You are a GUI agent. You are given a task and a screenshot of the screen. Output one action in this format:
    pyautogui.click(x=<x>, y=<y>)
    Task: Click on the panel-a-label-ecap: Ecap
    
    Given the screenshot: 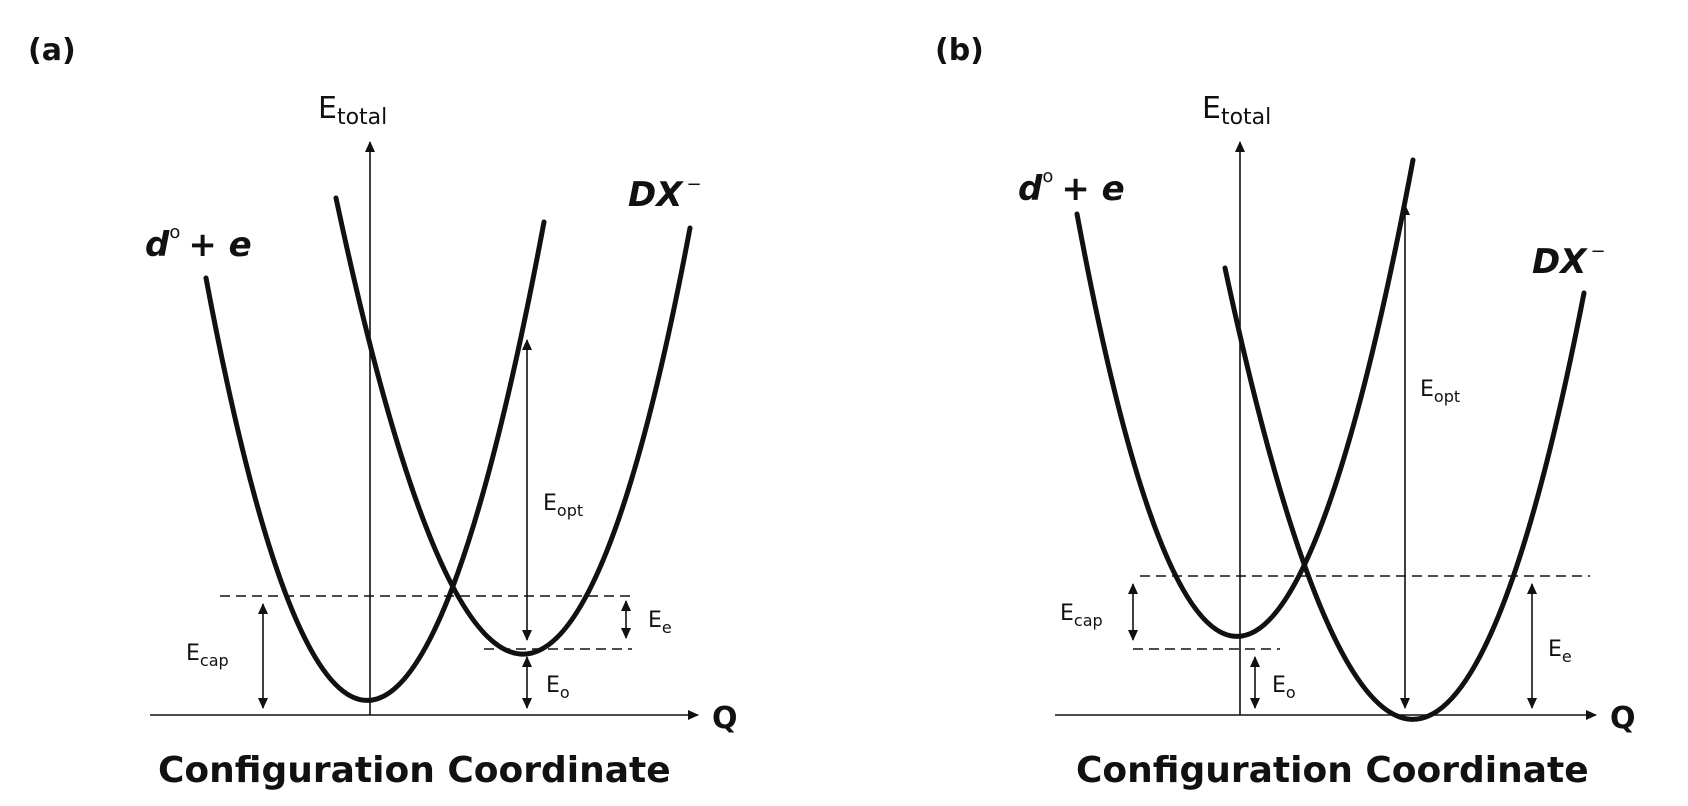 What is the action you would take?
    pyautogui.click(x=207, y=655)
    